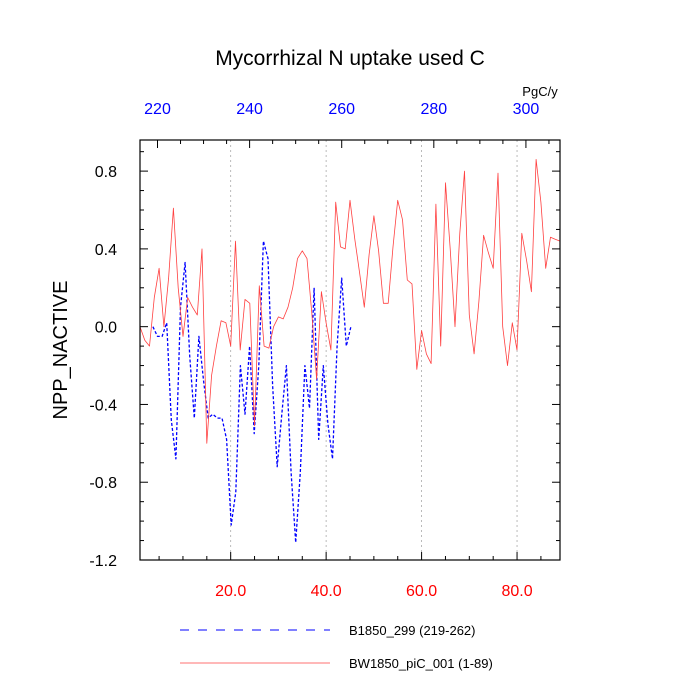 The width and height of the screenshot is (700, 700). What do you see at coordinates (540, 91) in the screenshot?
I see `top-axis-unit: PgC/y` at bounding box center [540, 91].